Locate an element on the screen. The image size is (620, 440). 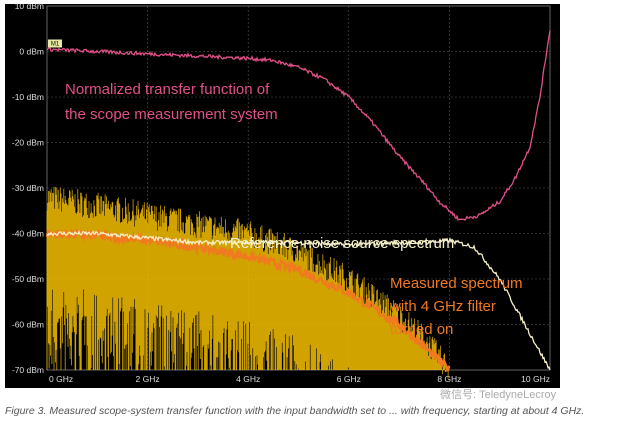
annotation-label: turned on is located at coordinates (421, 329).